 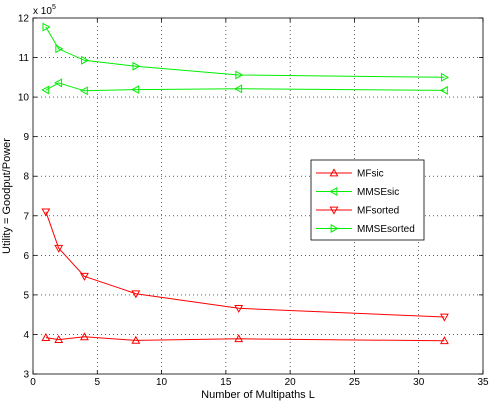 I want to click on y-tick-label: 9, so click(x=26, y=137).